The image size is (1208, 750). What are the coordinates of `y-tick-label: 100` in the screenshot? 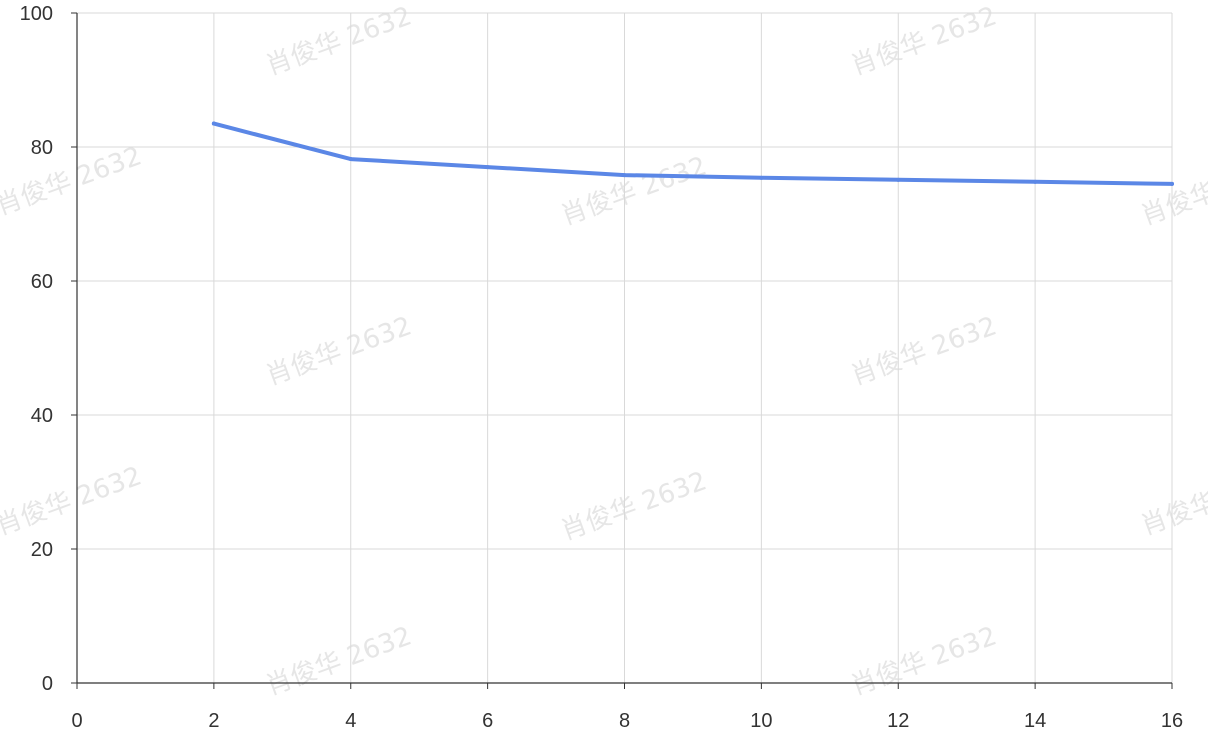 It's located at (36, 14).